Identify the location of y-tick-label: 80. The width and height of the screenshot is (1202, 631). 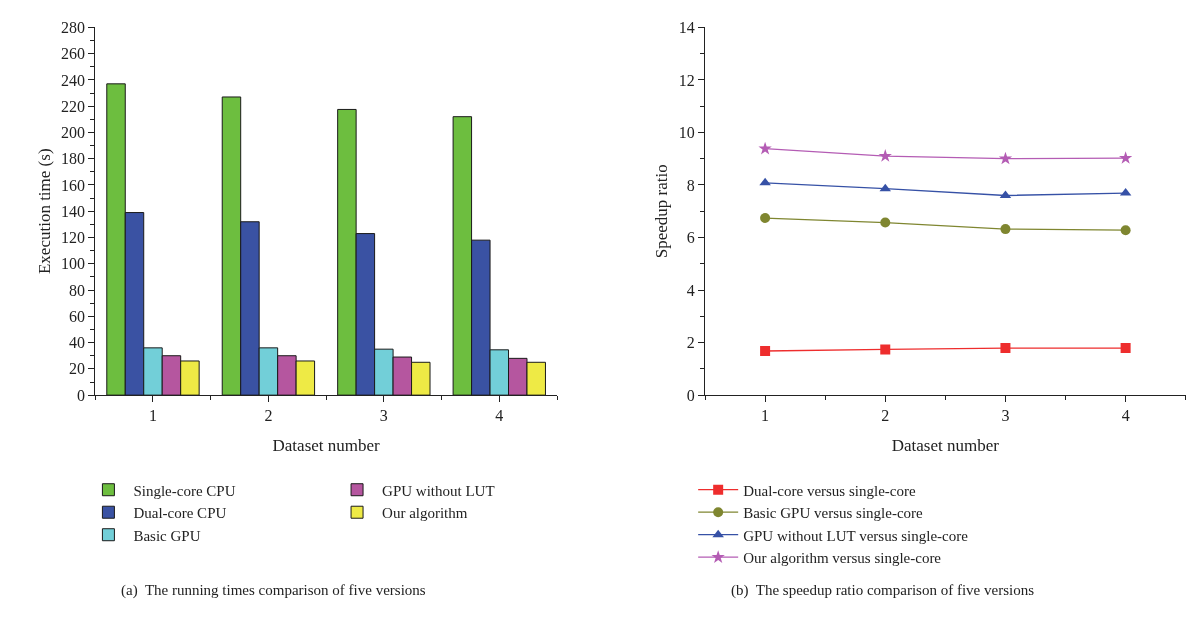
(77, 290).